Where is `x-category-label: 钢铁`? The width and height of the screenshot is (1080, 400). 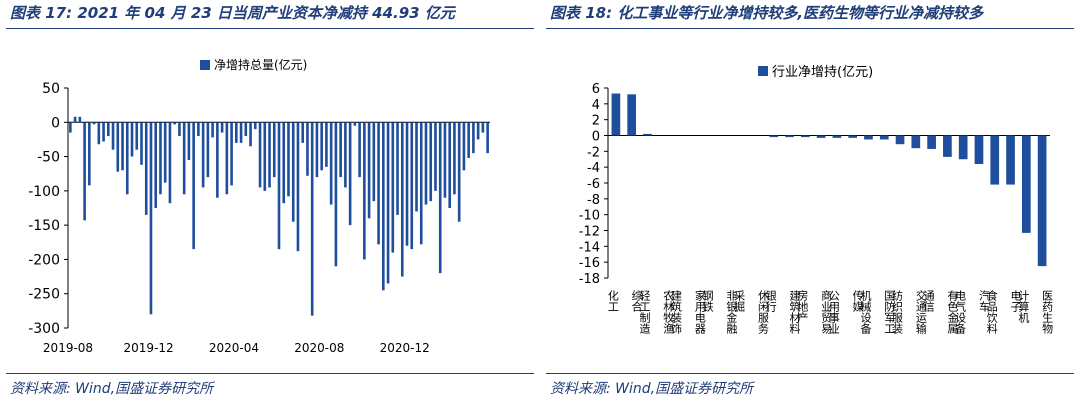
x-category-label: 钢铁 is located at coordinates (707, 301).